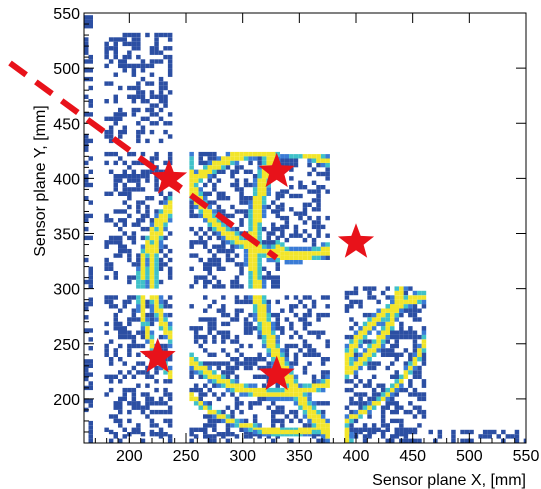  What do you see at coordinates (299, 456) in the screenshot?
I see `x-tick-label: 350` at bounding box center [299, 456].